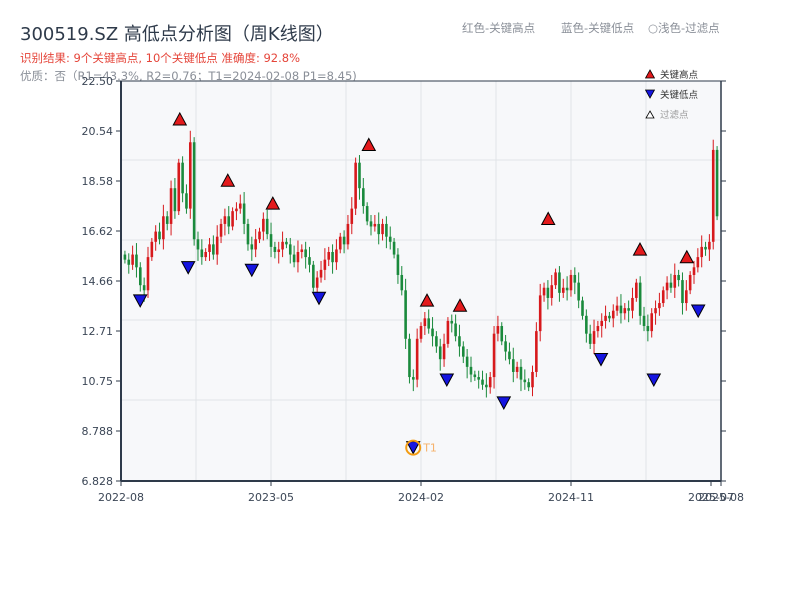 The width and height of the screenshot is (800, 600). I want to click on x-tick-label: 2024-11, so click(571, 497).